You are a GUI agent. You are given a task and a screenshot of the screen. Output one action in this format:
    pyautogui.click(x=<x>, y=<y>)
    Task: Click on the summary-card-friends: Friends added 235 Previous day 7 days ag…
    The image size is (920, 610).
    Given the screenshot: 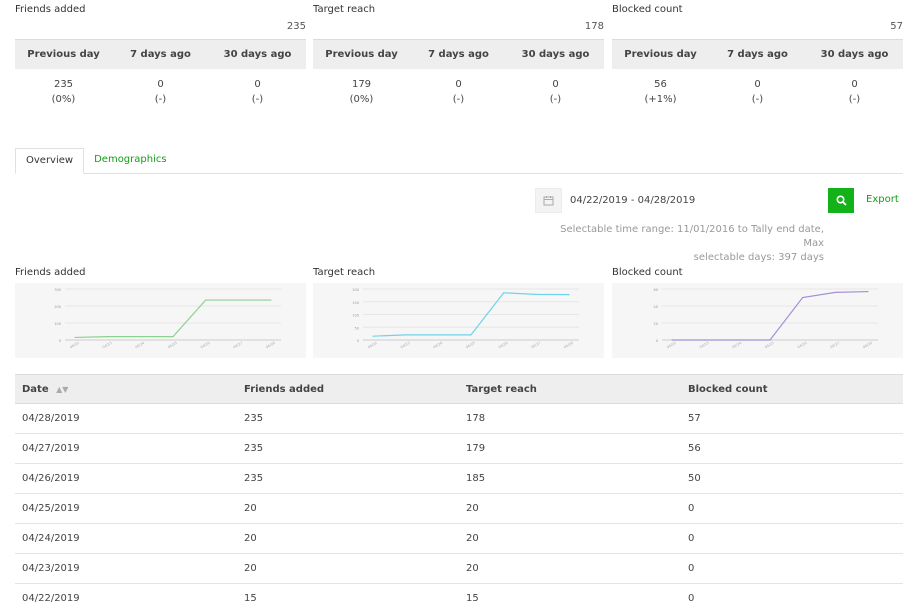 What is the action you would take?
    pyautogui.click(x=160, y=55)
    